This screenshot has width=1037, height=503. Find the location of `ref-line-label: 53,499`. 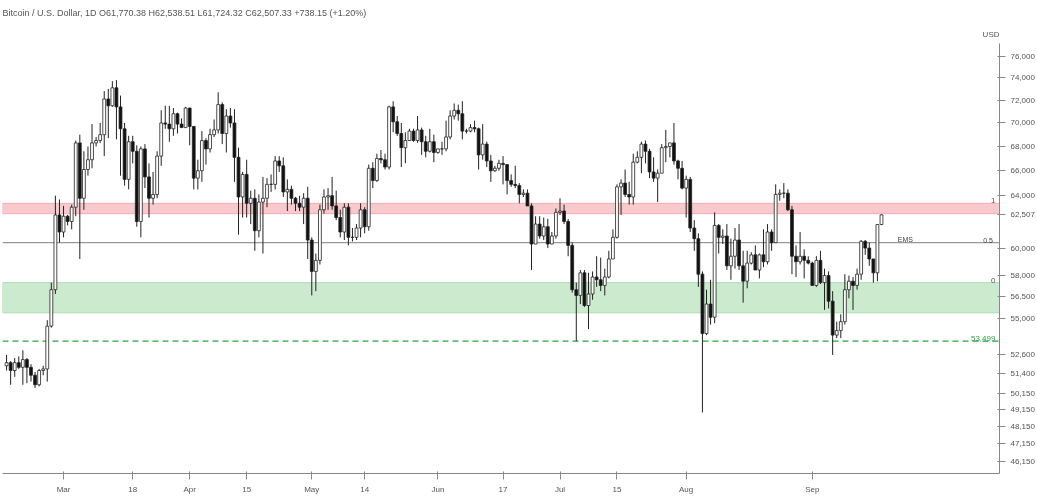

ref-line-label: 53,499 is located at coordinates (983, 339).